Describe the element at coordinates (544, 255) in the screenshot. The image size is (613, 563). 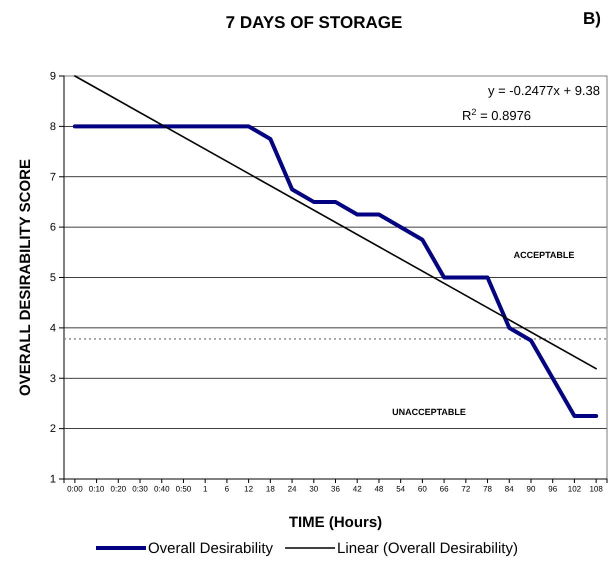
I see `annotation: ACCEPTABLE` at that location.